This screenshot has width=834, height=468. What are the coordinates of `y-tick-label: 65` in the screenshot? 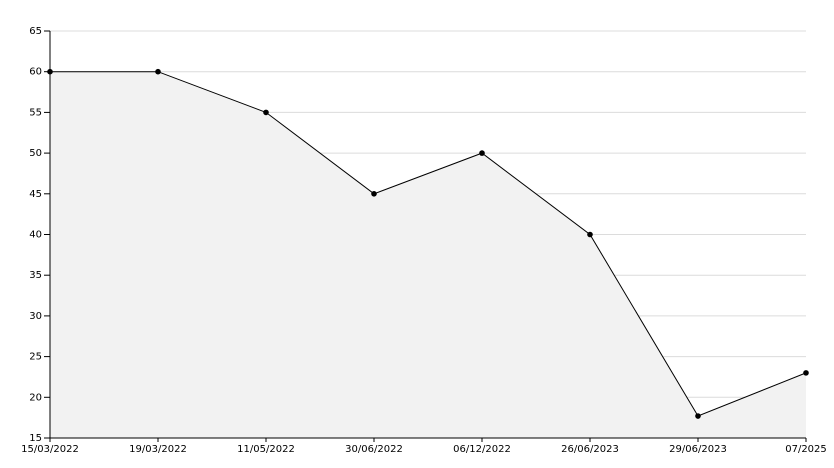 It's located at (35, 31).